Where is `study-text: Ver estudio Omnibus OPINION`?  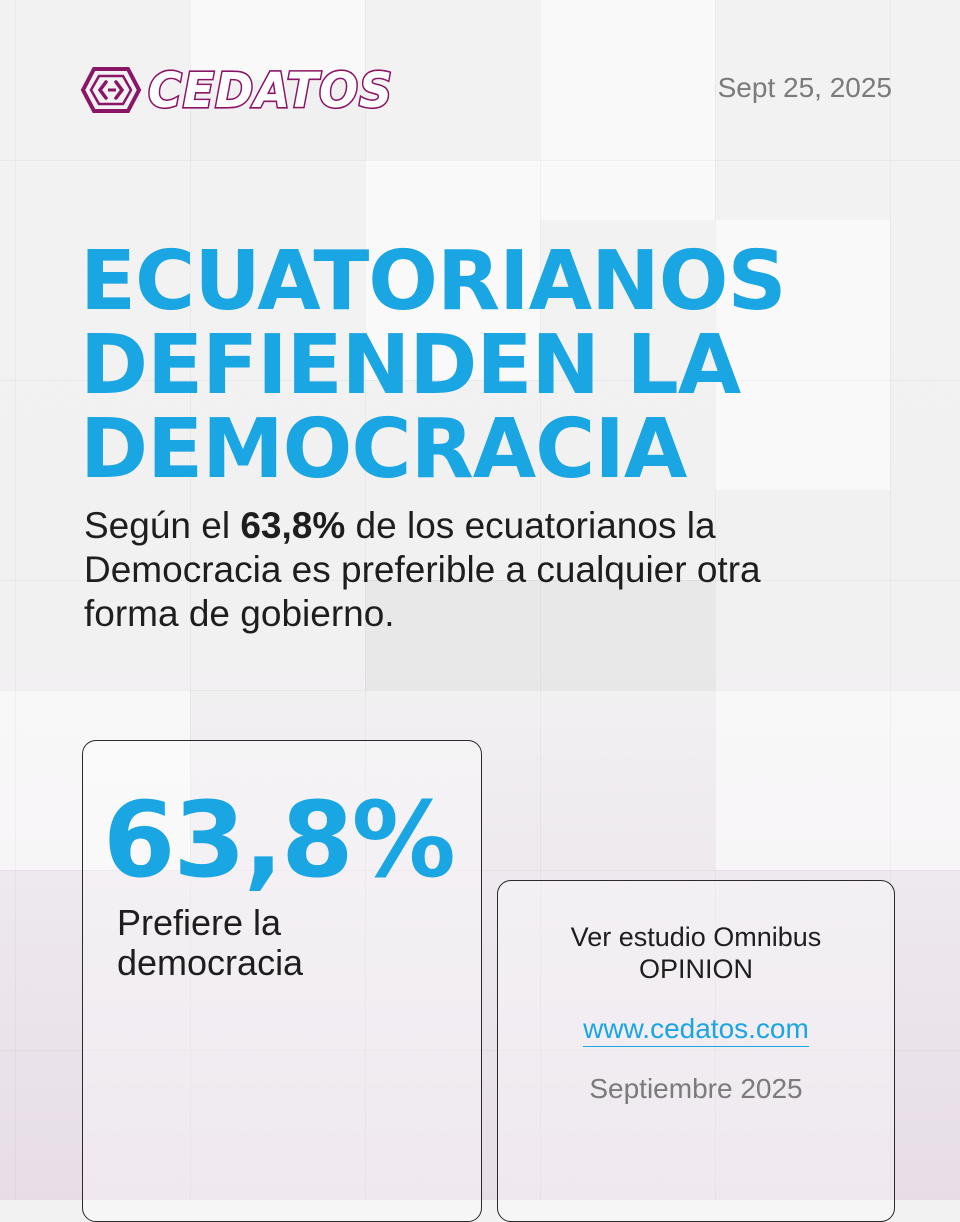 study-text: Ver estudio Omnibus OPINION is located at coordinates (696, 953).